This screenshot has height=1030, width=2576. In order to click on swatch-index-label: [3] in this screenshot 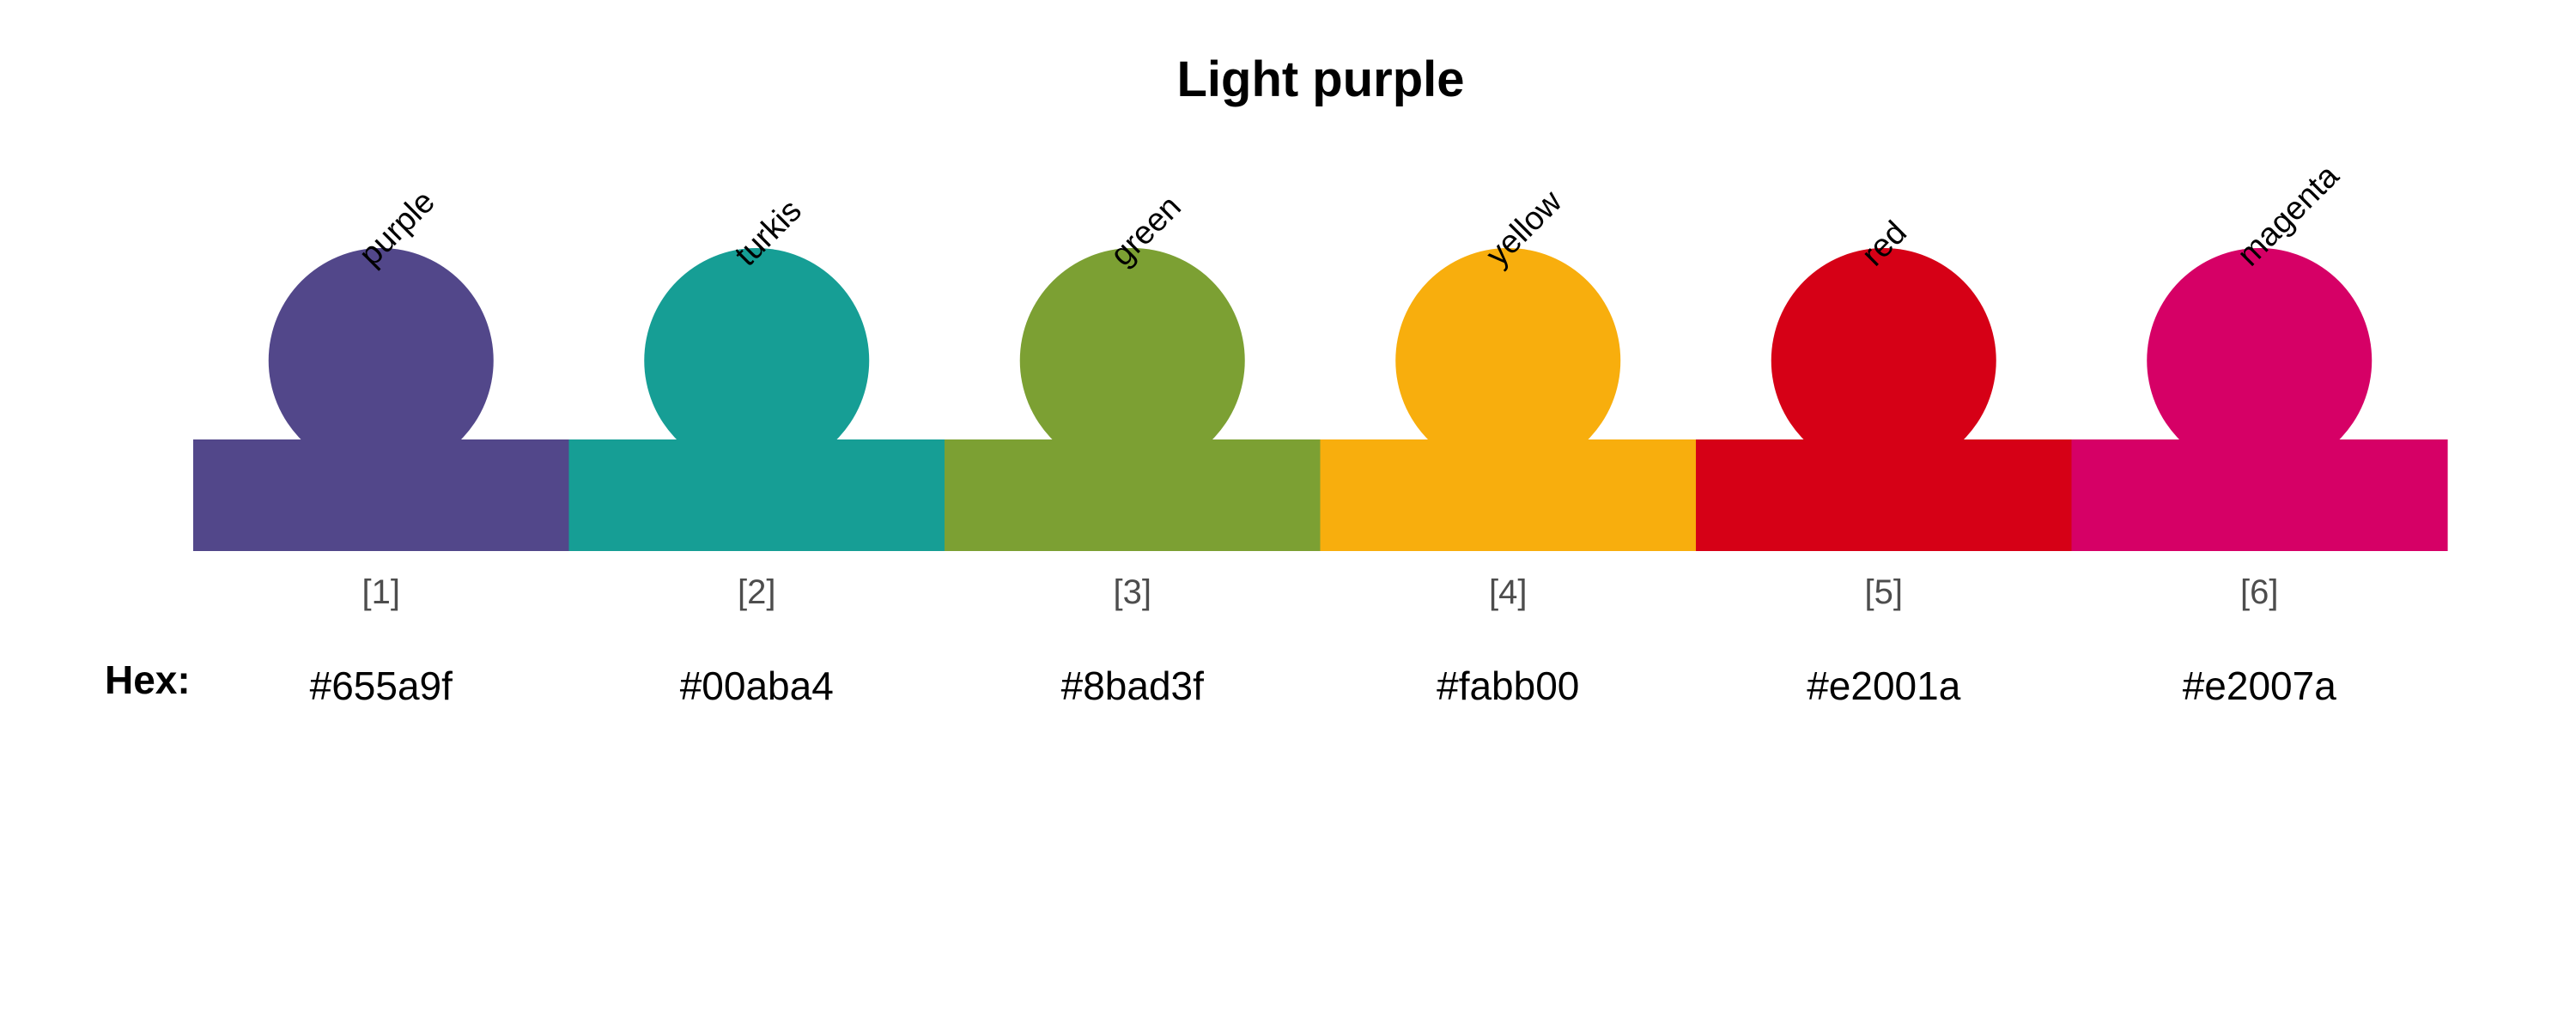, I will do `click(1133, 592)`.